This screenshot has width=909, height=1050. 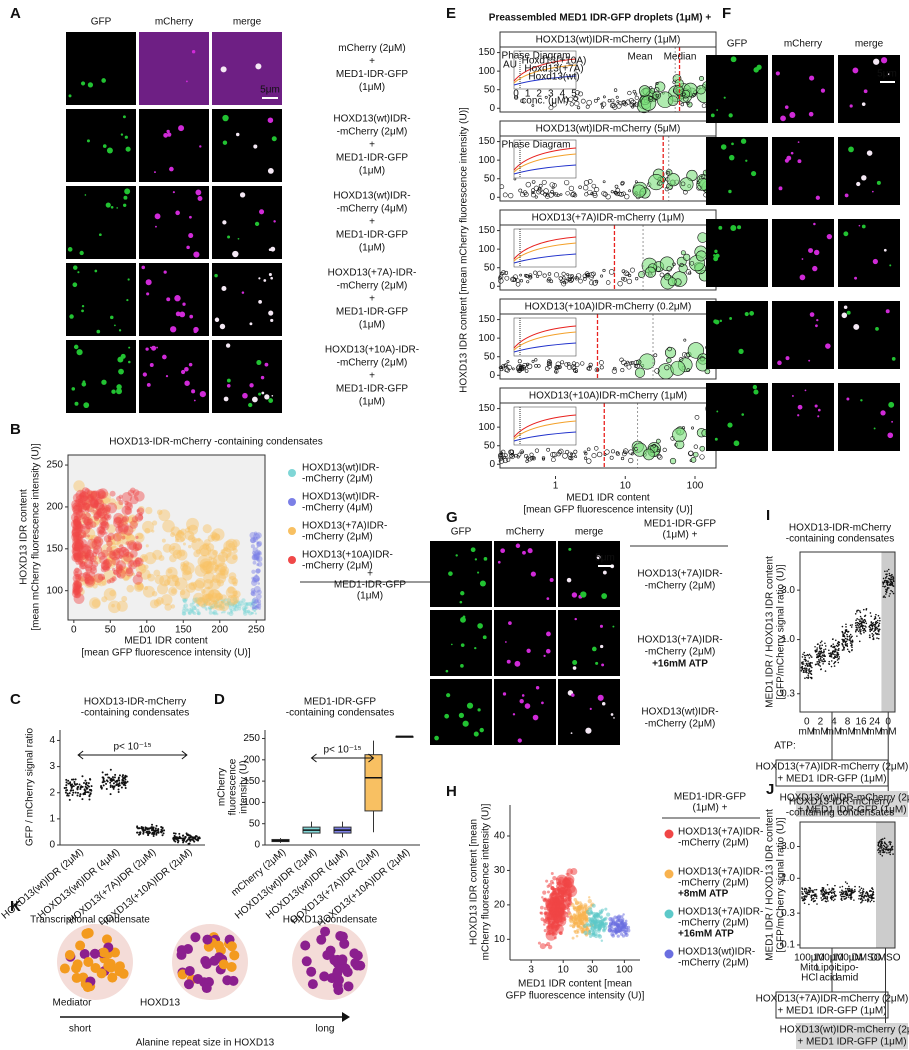 What do you see at coordinates (52, 792) in the screenshot?
I see `y-tick-label: 2` at bounding box center [52, 792].